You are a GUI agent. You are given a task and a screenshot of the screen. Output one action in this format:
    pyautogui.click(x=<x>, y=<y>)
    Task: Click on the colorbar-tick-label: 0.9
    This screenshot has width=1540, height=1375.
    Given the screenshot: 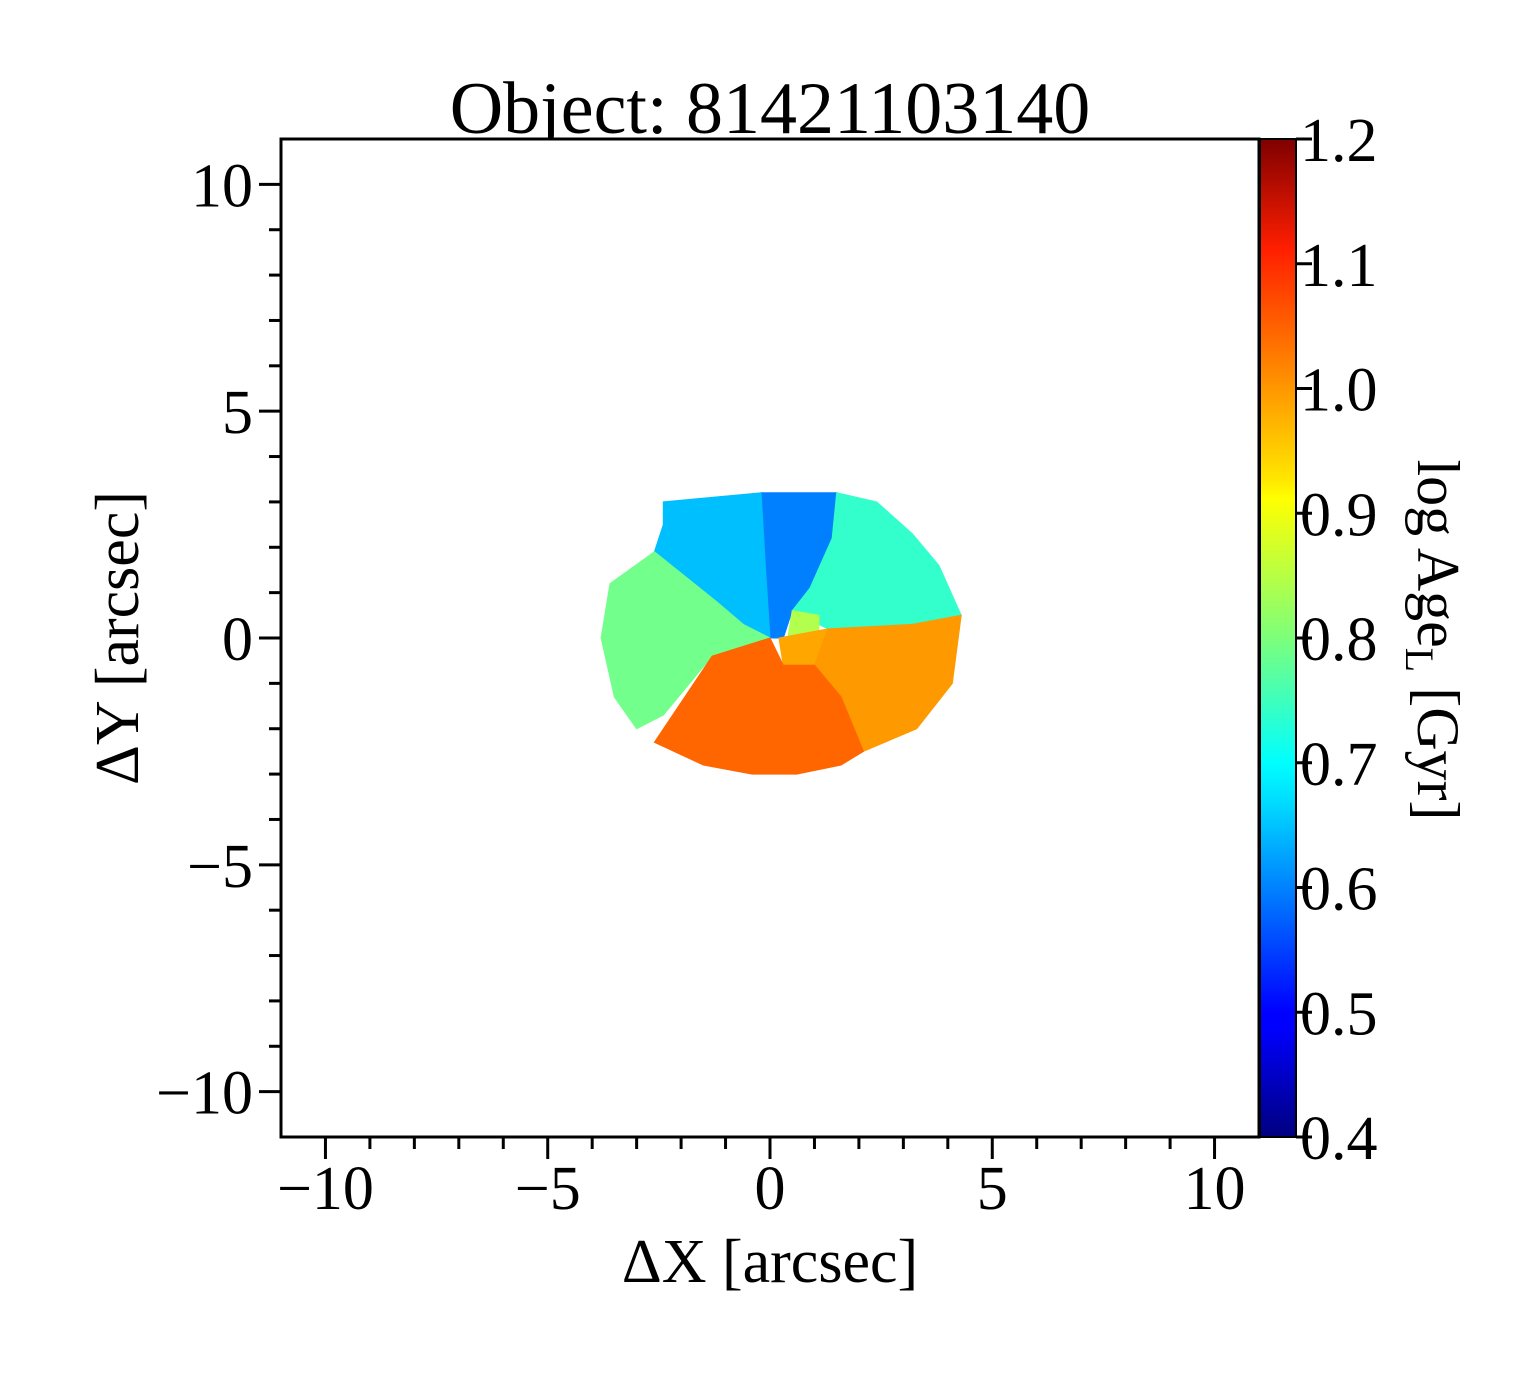 What is the action you would take?
    pyautogui.click(x=1339, y=515)
    